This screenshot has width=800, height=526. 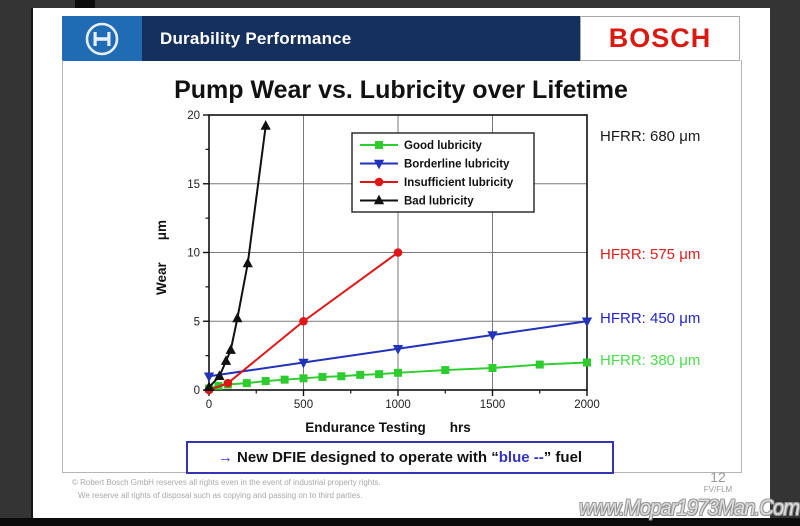 What do you see at coordinates (197, 322) in the screenshot?
I see `svg-text: 5` at bounding box center [197, 322].